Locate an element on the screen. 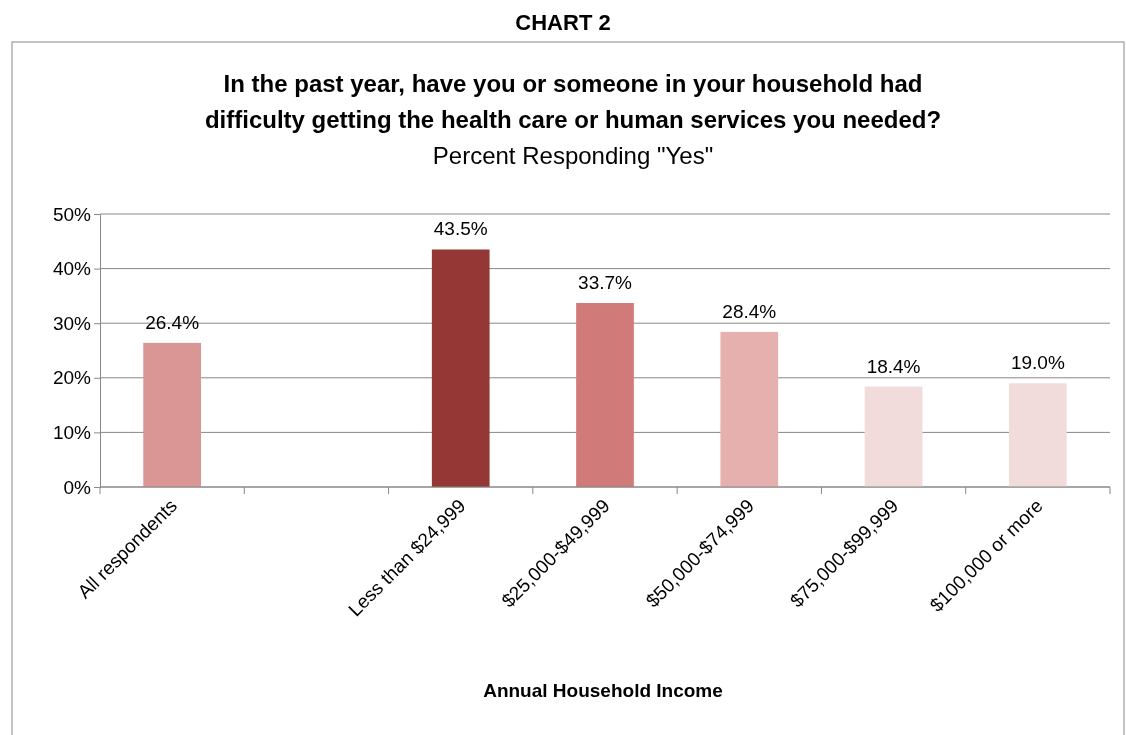 This screenshot has width=1126, height=735. x-axis-title: Annual Household Income is located at coordinates (603, 690).